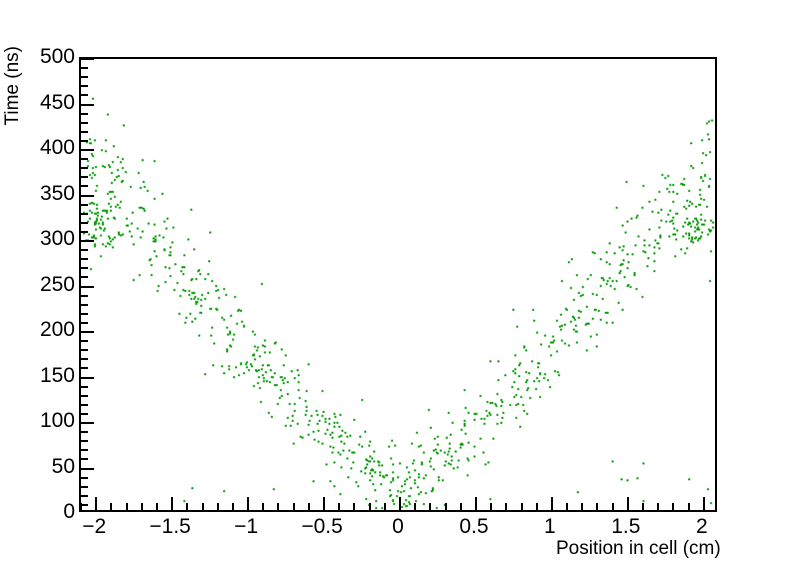  Describe the element at coordinates (626, 526) in the screenshot. I see `x-tick-label: 1.5` at that location.